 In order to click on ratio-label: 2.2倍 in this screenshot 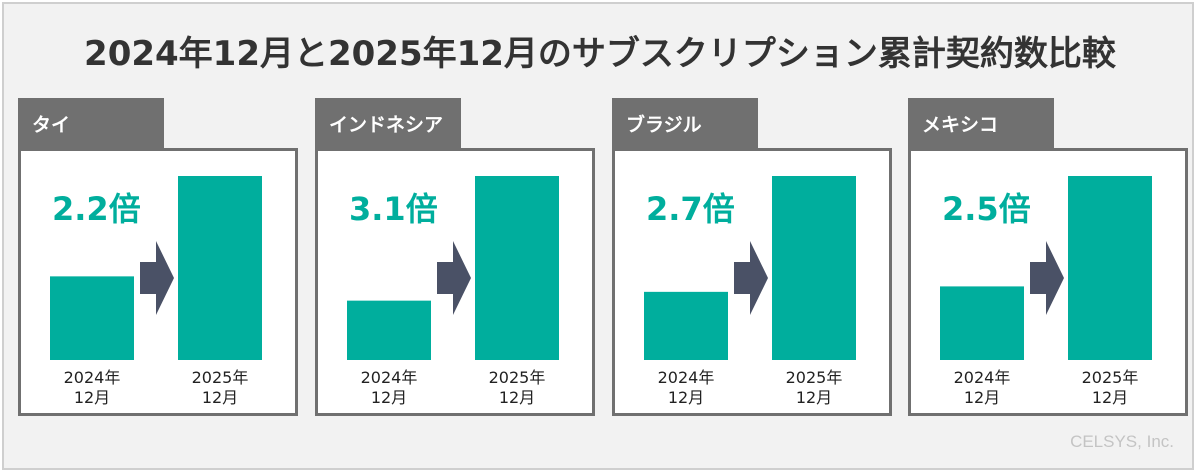, I will do `click(96, 209)`.